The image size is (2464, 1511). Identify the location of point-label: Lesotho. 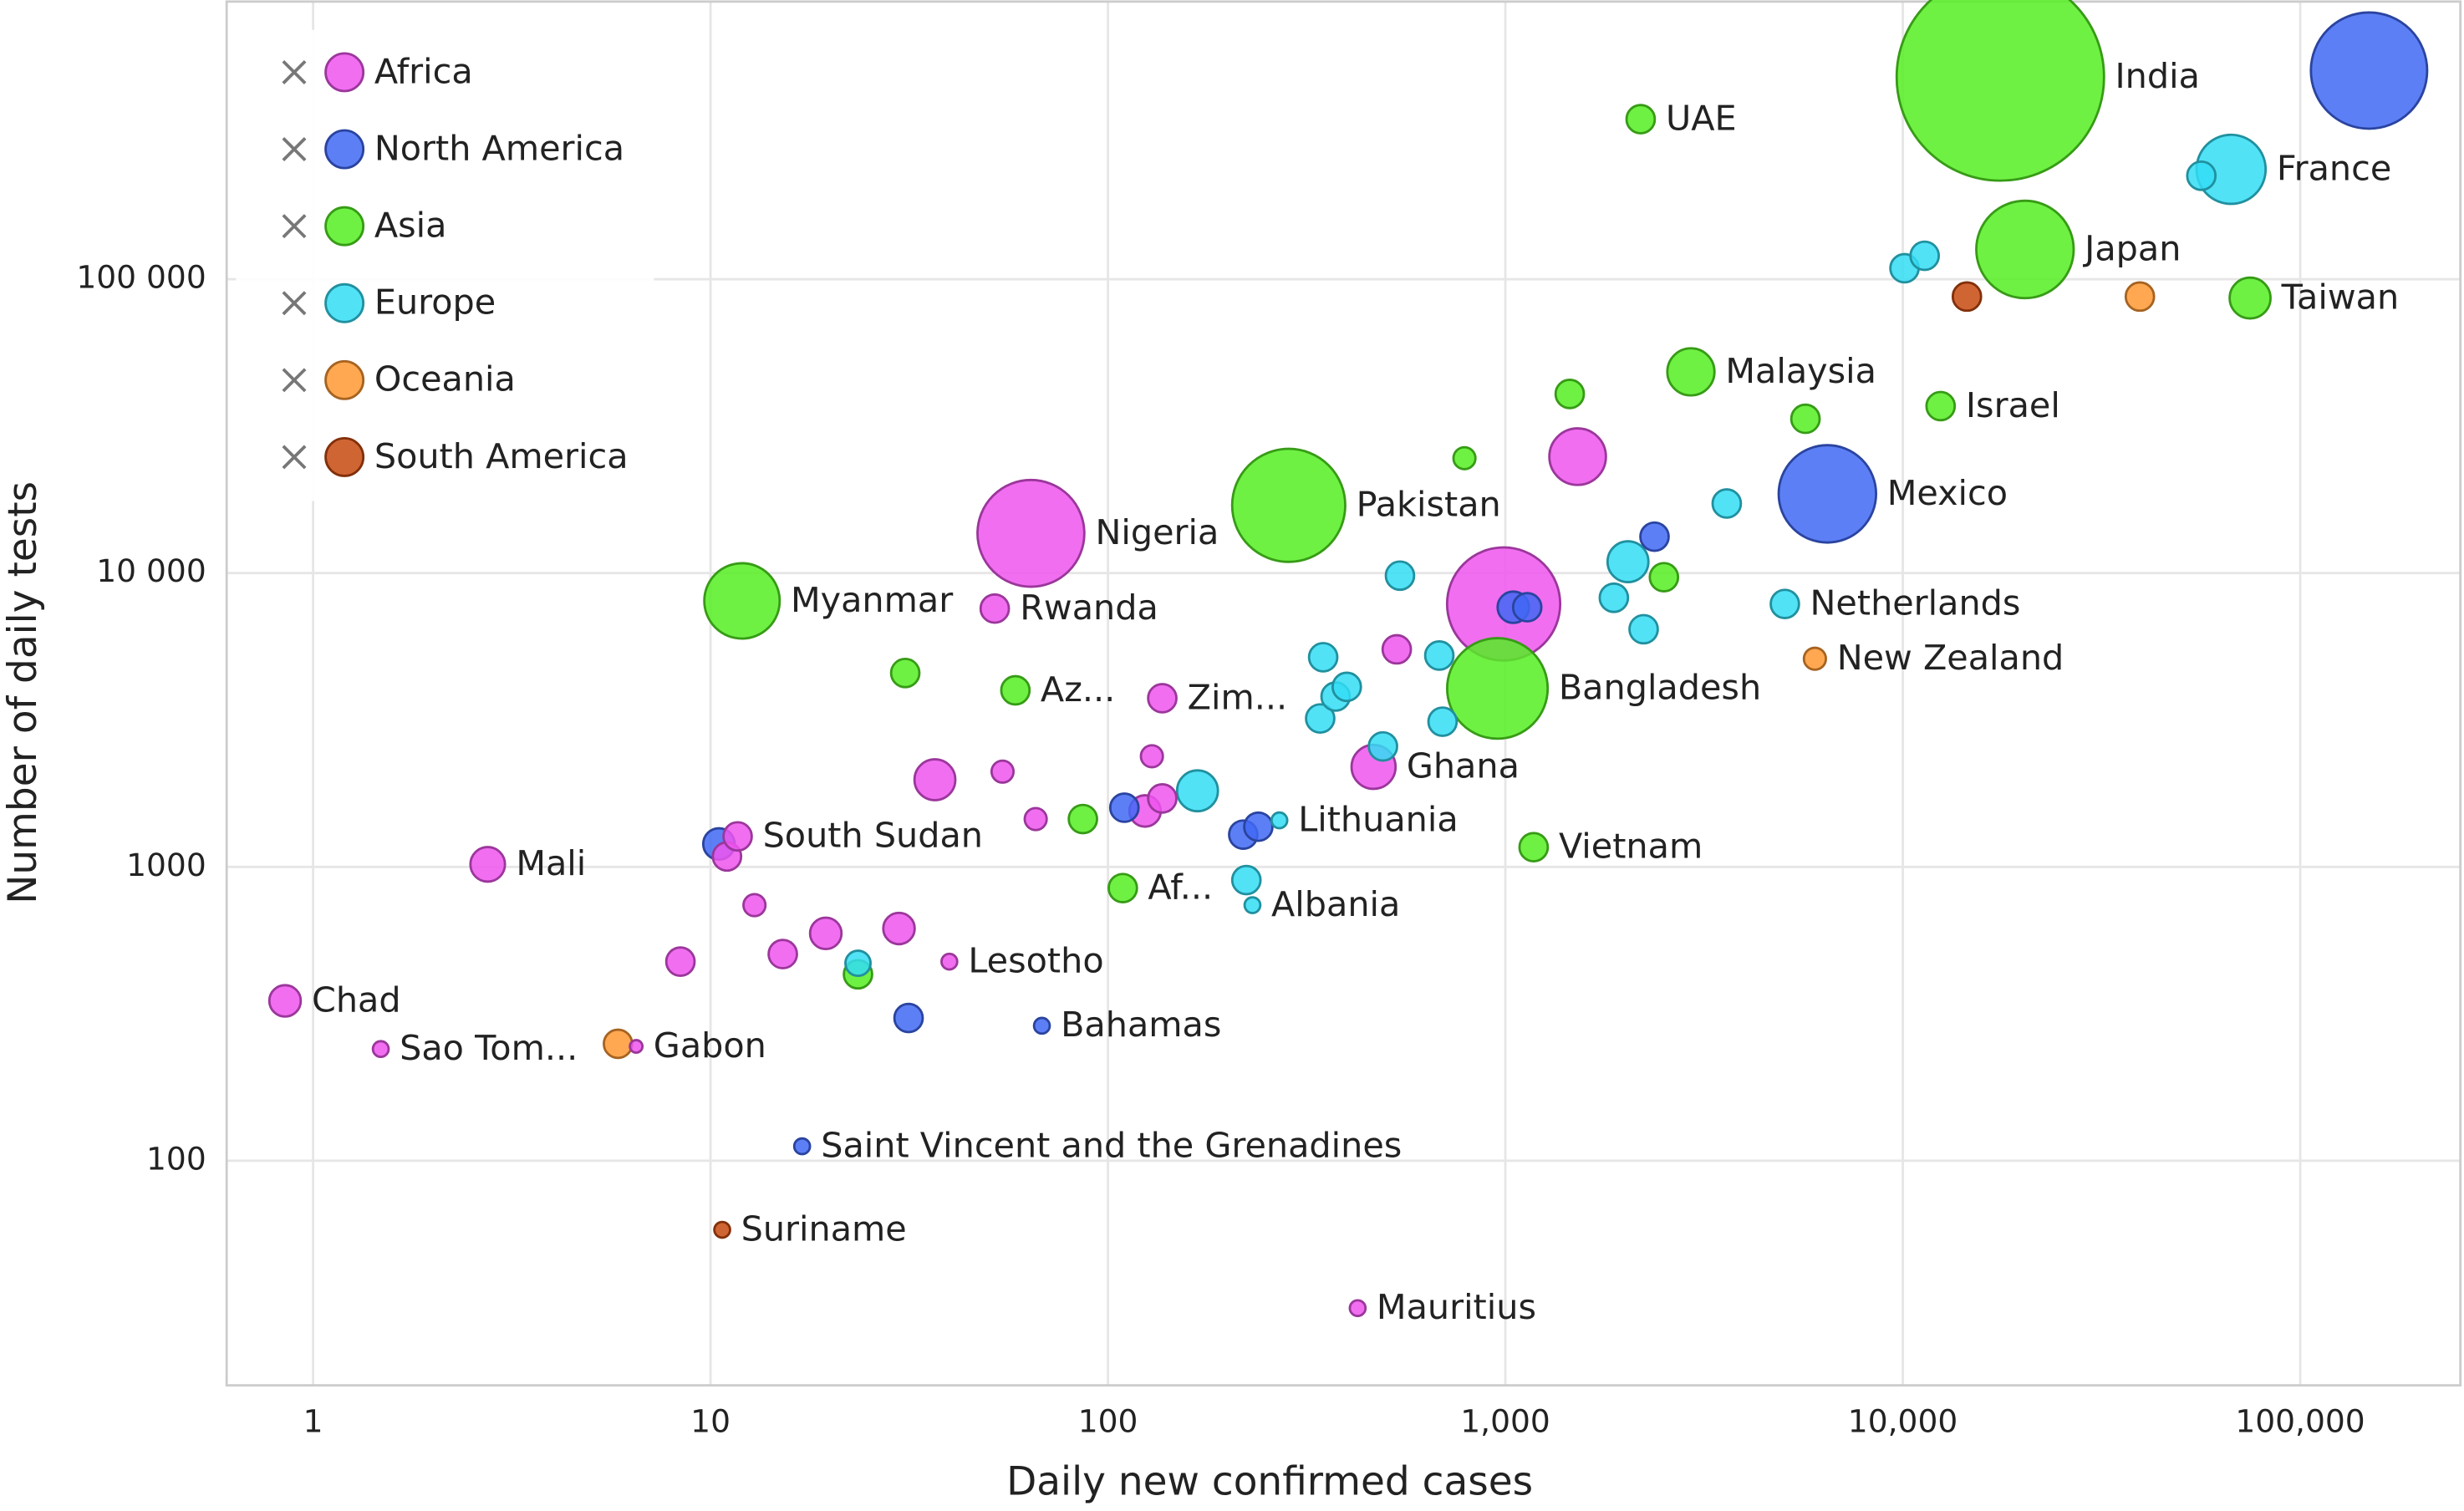
(1035, 961).